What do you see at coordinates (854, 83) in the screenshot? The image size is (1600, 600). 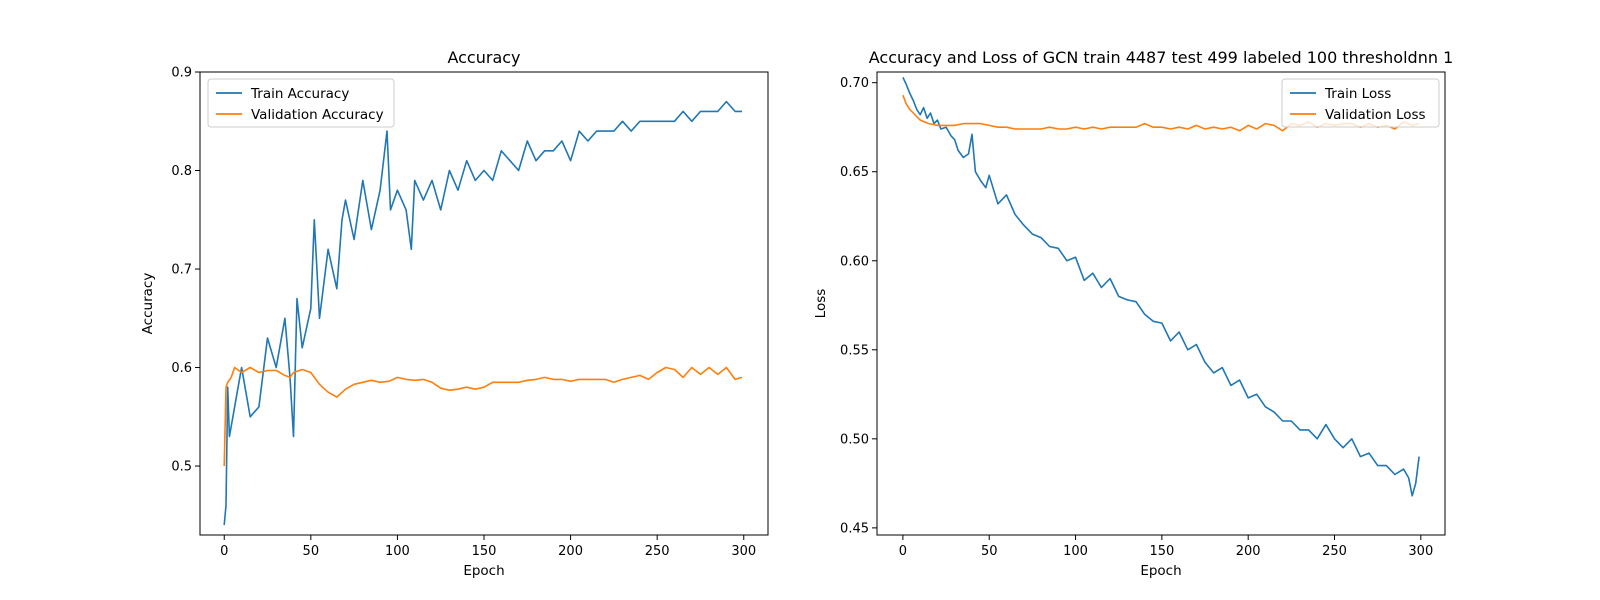 I see `y-tick-label: 0.70` at bounding box center [854, 83].